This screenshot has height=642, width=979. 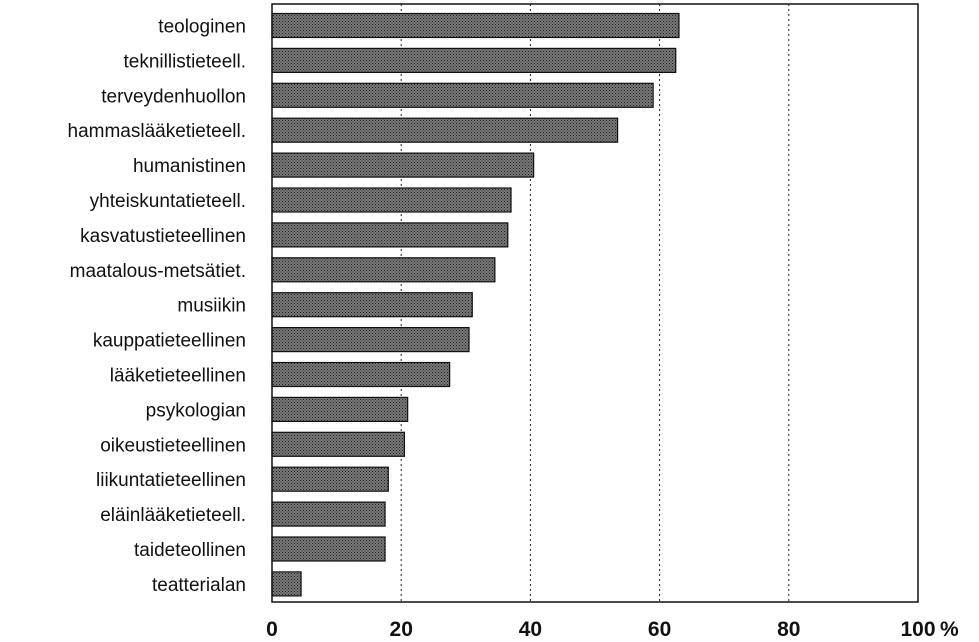 I want to click on category-label: lääketieteellinen, so click(x=178, y=376).